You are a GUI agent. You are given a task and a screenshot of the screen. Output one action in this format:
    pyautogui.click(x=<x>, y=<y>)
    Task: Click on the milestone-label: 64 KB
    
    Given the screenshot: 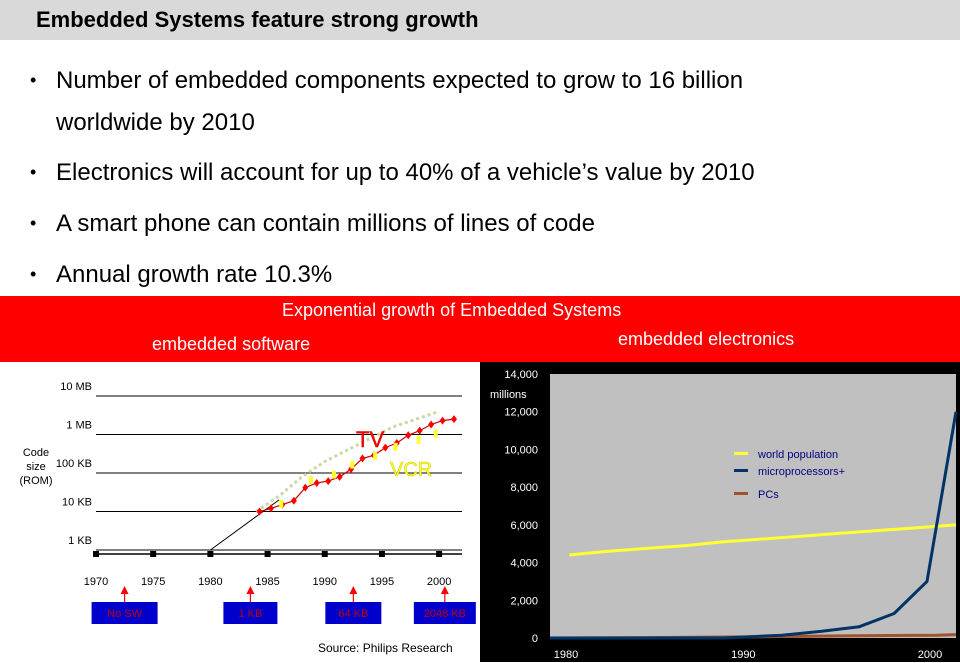 What is the action you would take?
    pyautogui.click(x=353, y=614)
    